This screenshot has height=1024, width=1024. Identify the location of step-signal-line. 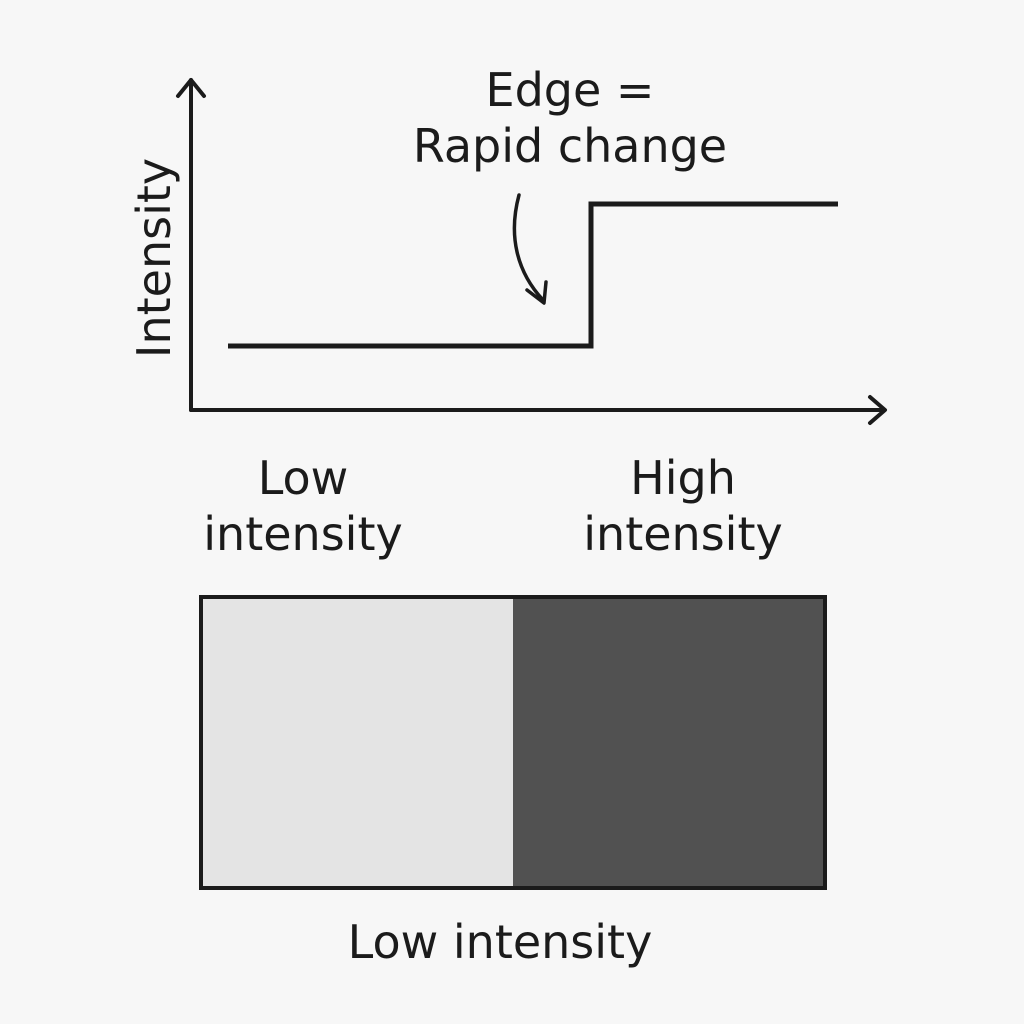
(533, 275).